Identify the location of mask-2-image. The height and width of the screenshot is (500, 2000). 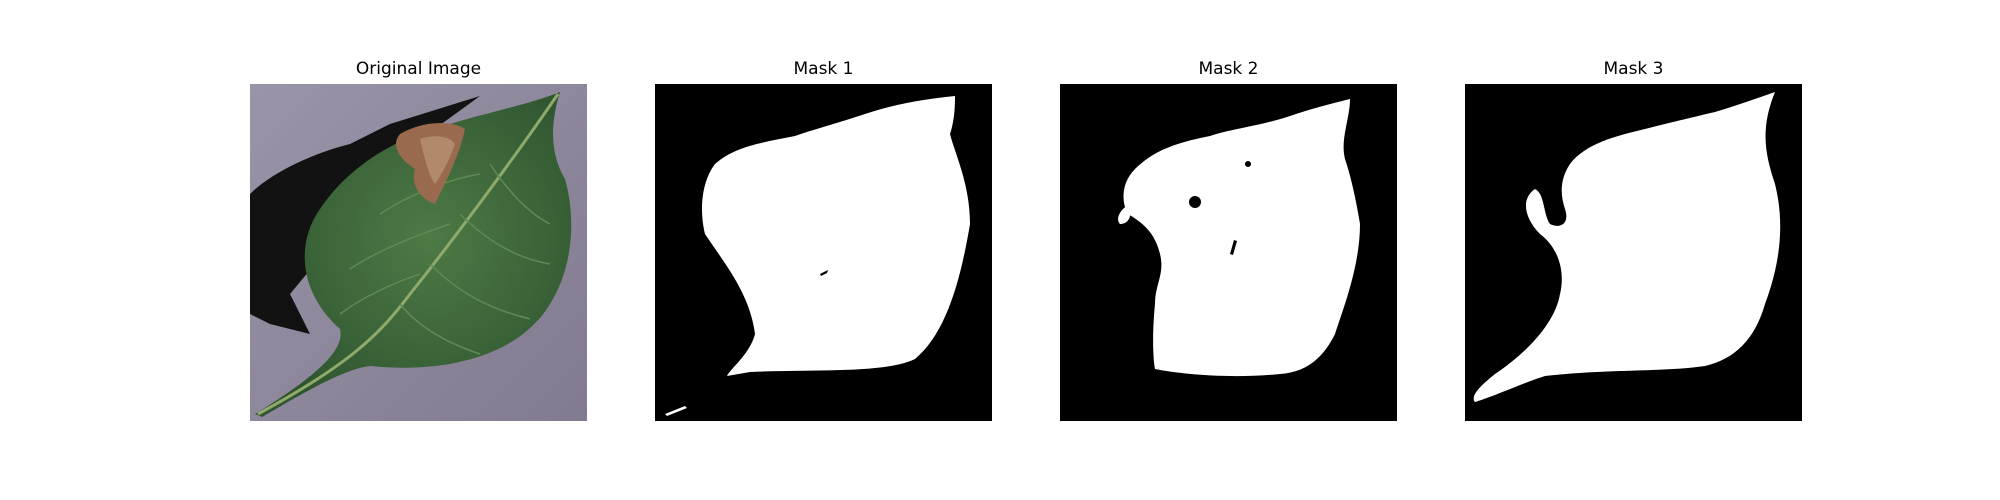
(1228, 252).